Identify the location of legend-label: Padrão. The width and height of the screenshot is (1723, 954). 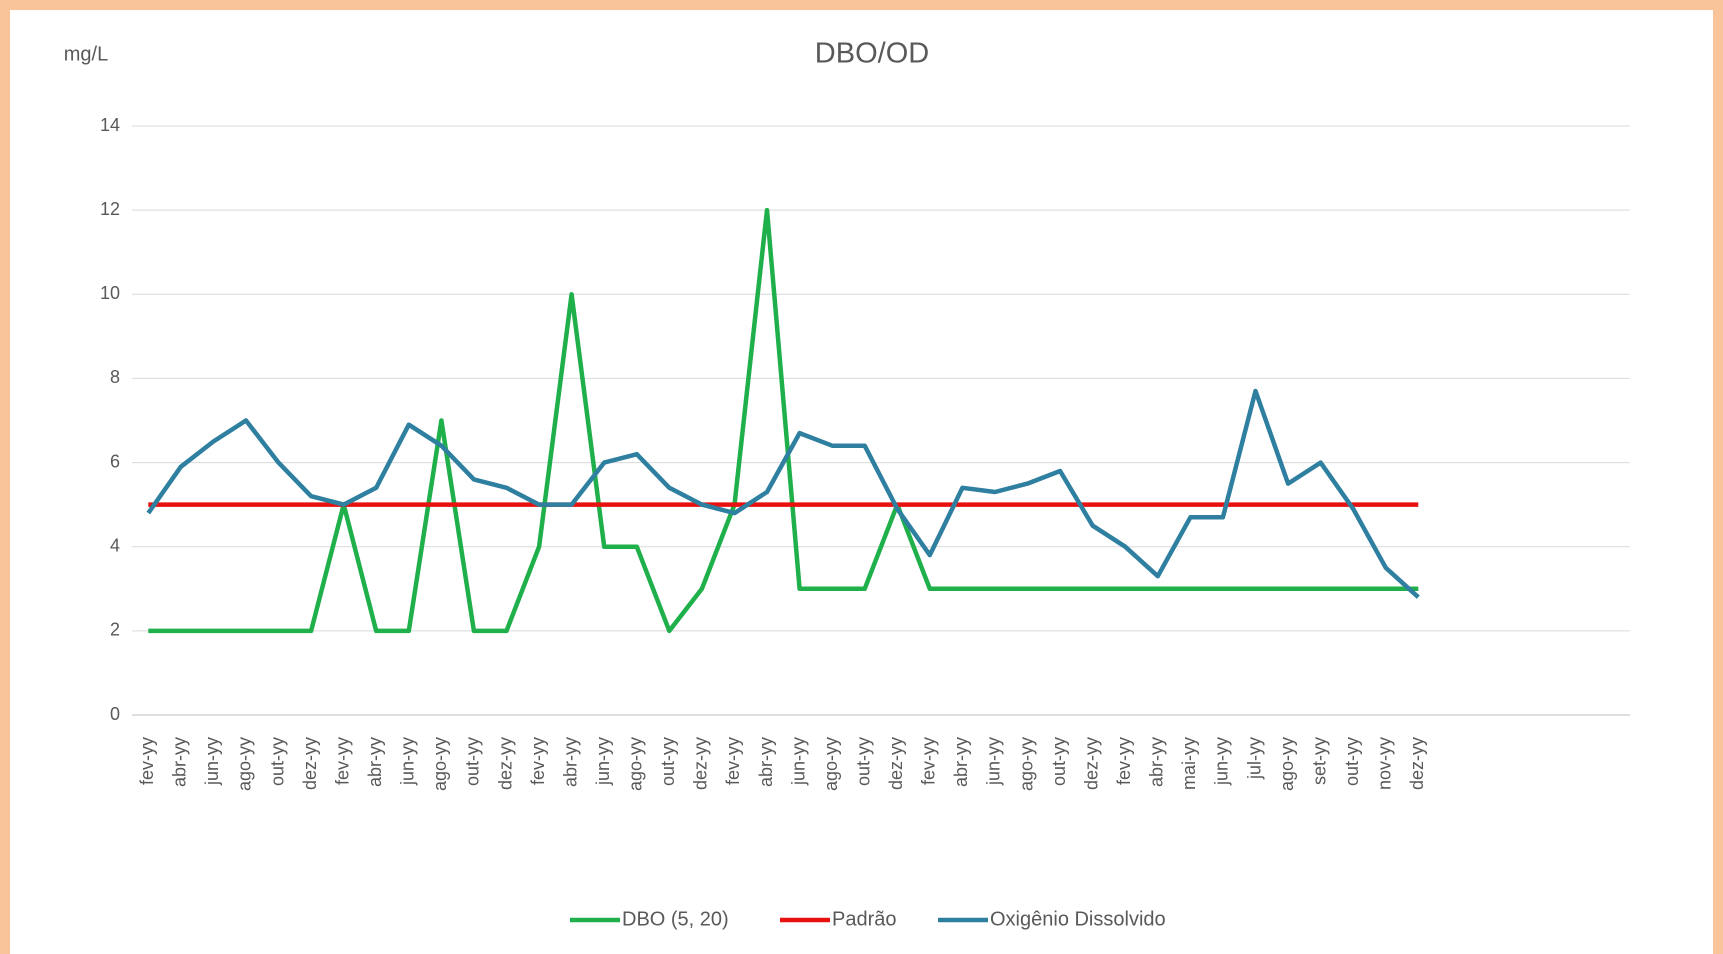
(864, 919).